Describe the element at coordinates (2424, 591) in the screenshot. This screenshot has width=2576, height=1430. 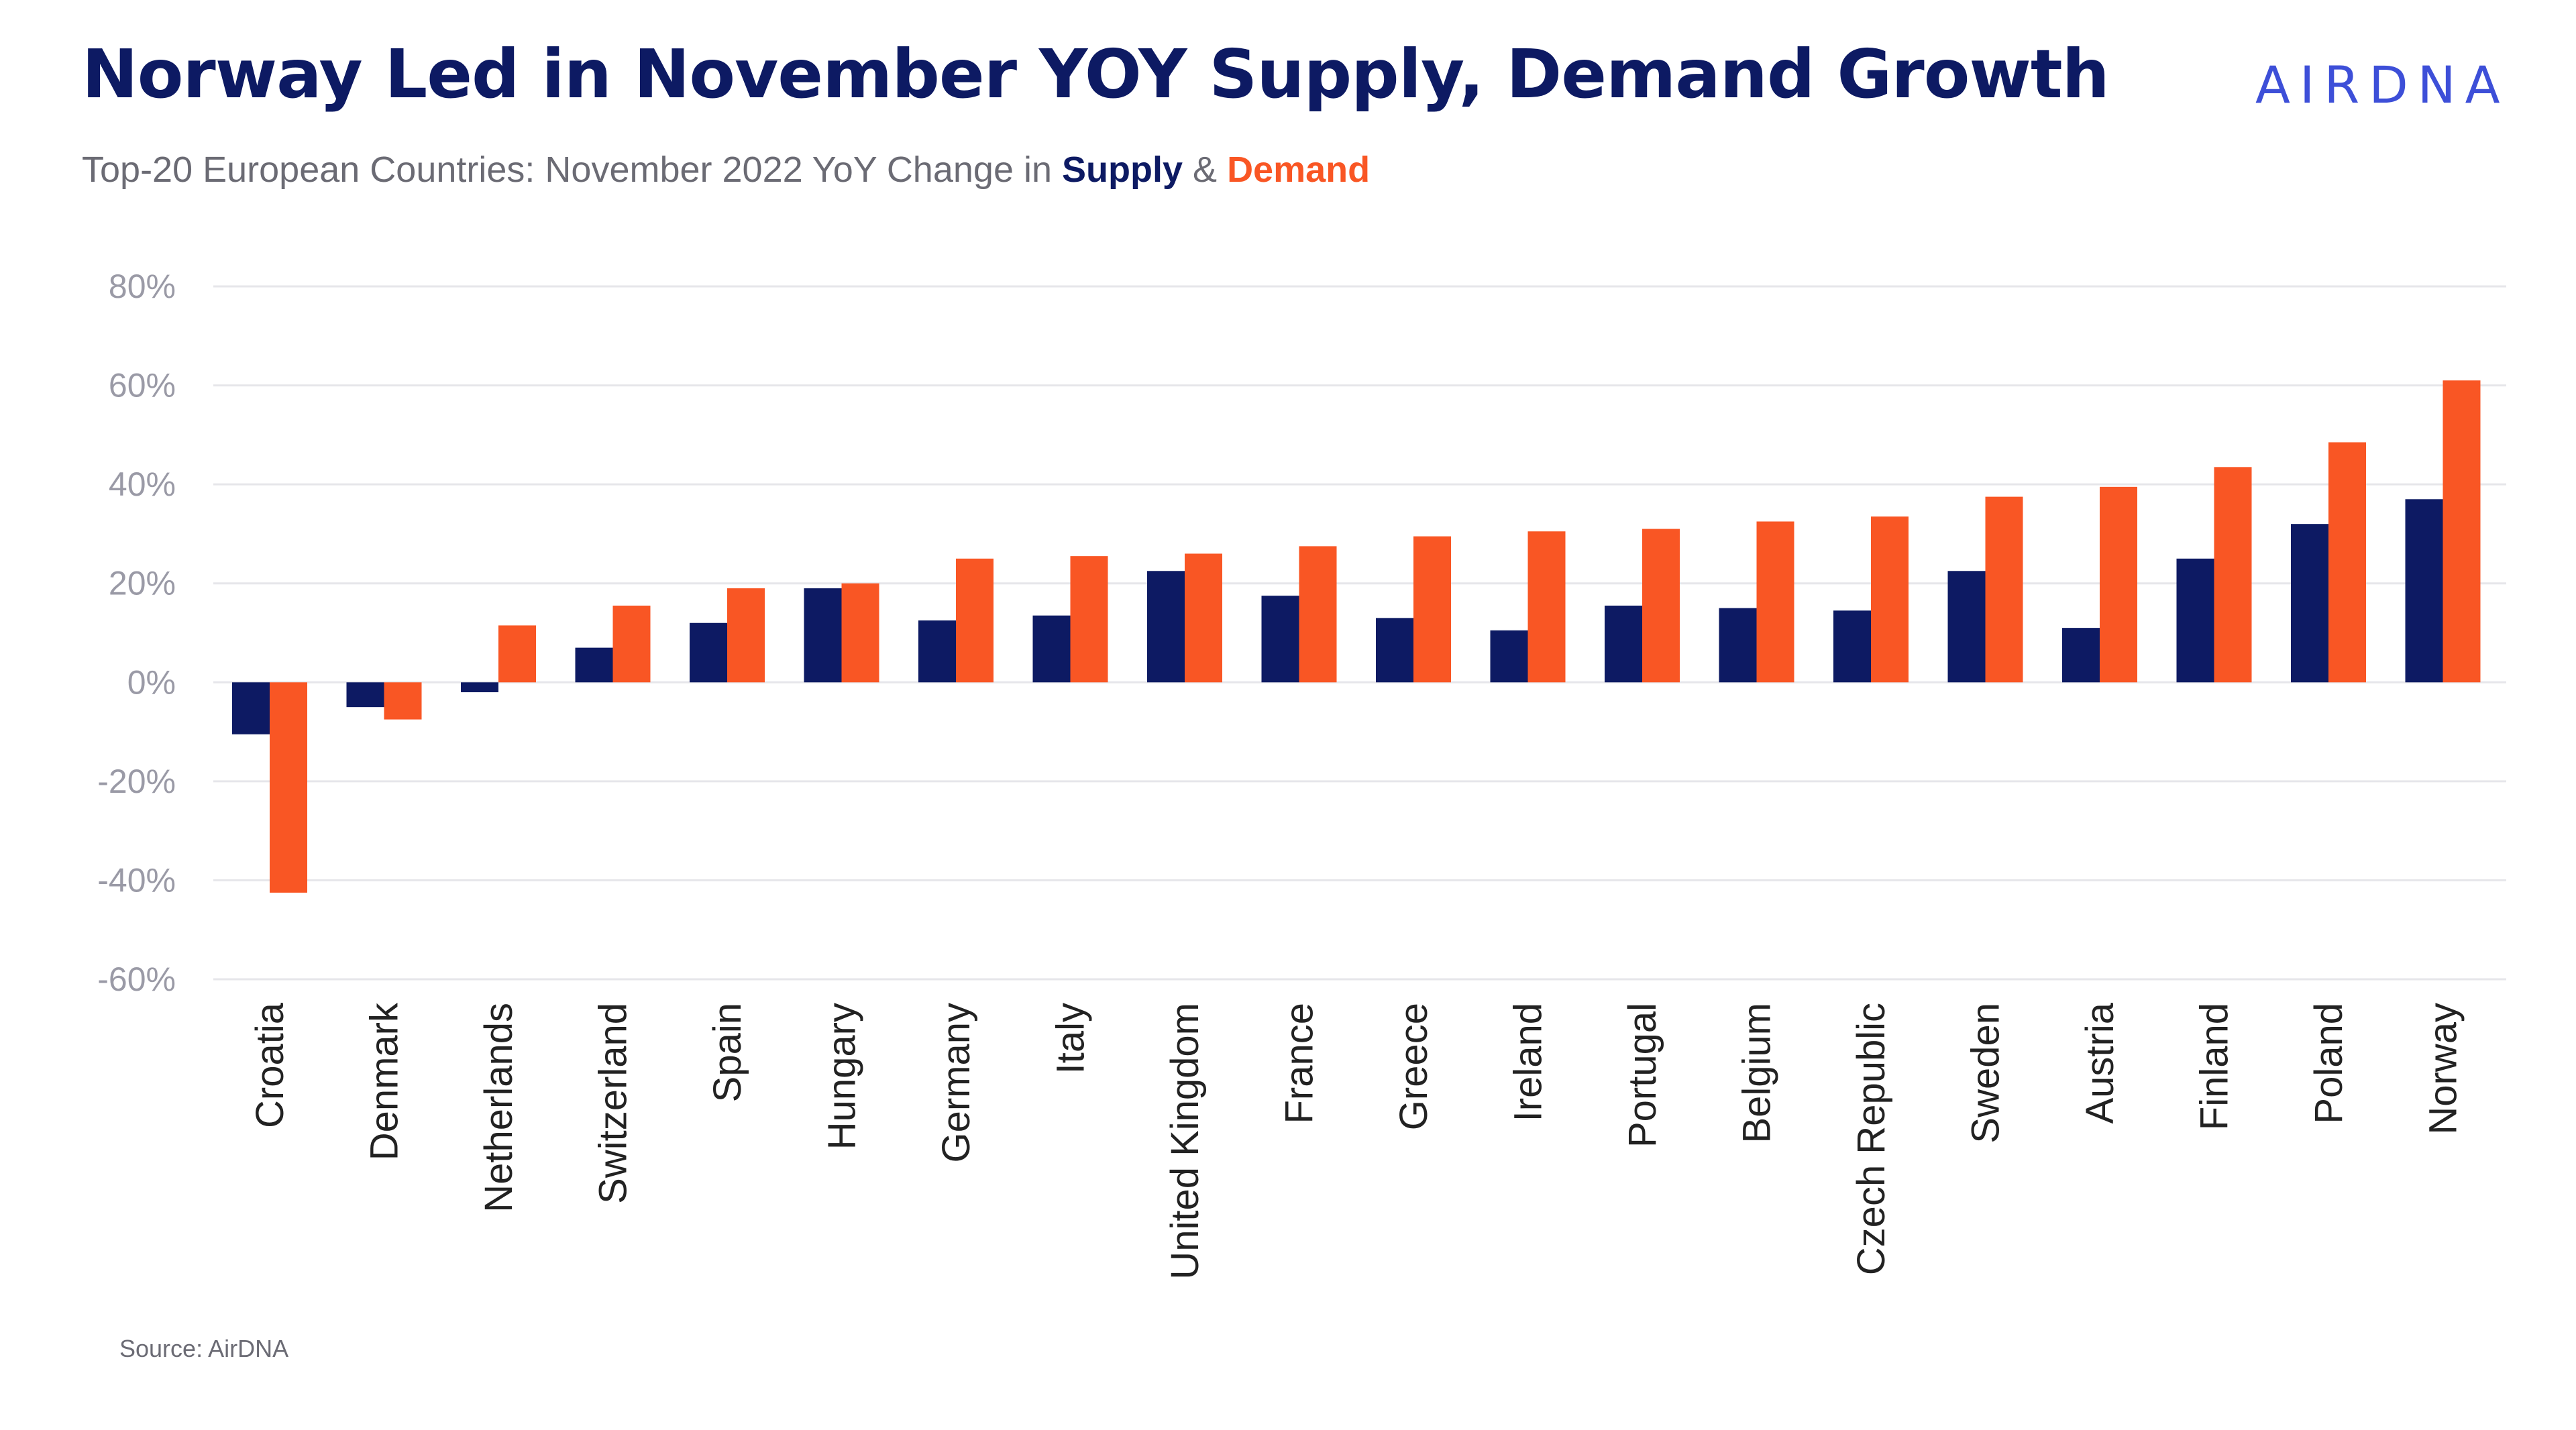
I see `supply-bar-norway` at that location.